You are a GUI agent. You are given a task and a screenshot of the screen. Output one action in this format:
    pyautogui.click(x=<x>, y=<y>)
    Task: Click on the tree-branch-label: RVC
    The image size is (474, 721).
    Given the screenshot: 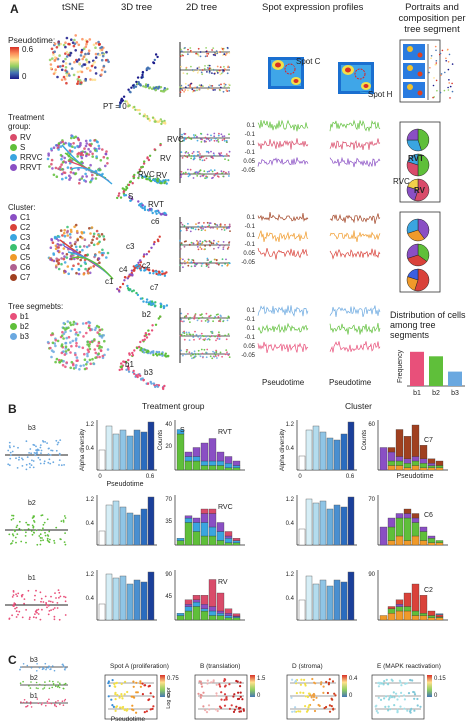 What is the action you would take?
    pyautogui.click(x=146, y=174)
    